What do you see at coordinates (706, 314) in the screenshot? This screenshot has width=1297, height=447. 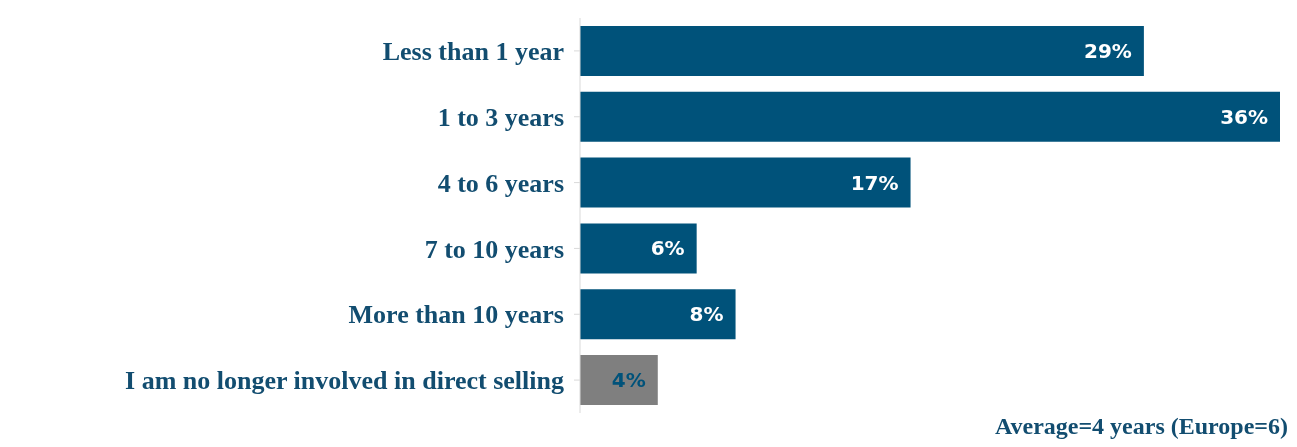 I see `data-label: 8%` at bounding box center [706, 314].